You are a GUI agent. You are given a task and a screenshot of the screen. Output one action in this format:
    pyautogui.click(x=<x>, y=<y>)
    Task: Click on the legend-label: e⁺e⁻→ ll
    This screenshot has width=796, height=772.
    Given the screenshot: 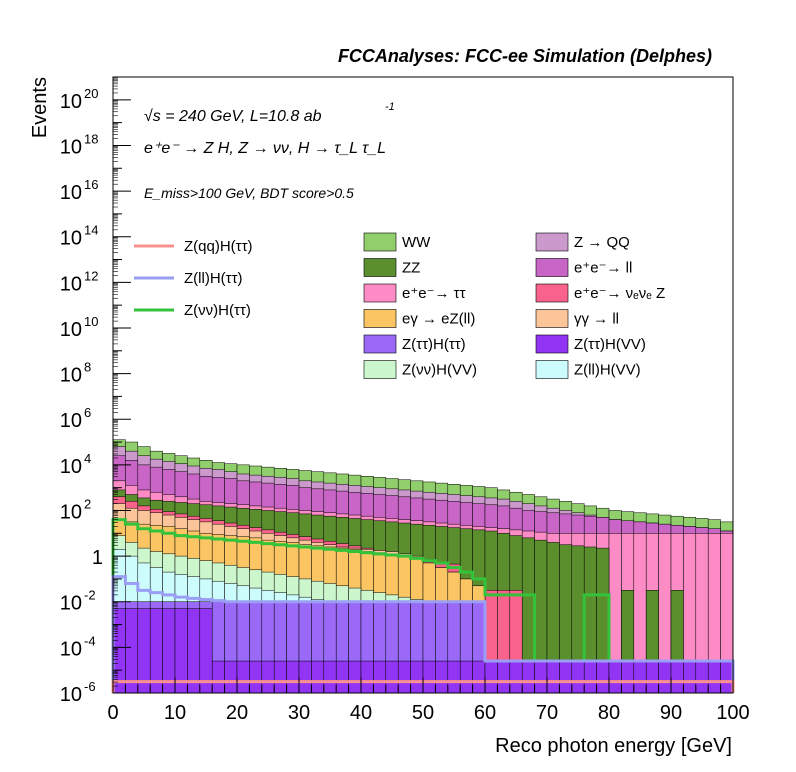 What is the action you would take?
    pyautogui.click(x=603, y=268)
    